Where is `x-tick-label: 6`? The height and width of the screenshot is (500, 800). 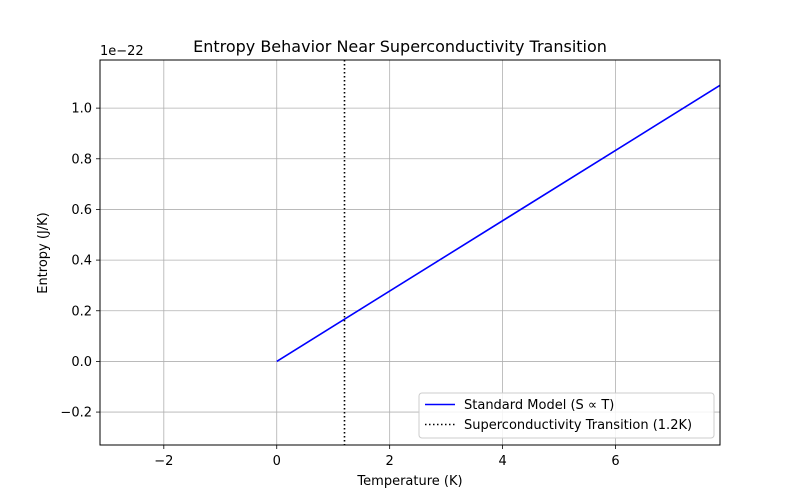
x-tick-label: 6 is located at coordinates (615, 461).